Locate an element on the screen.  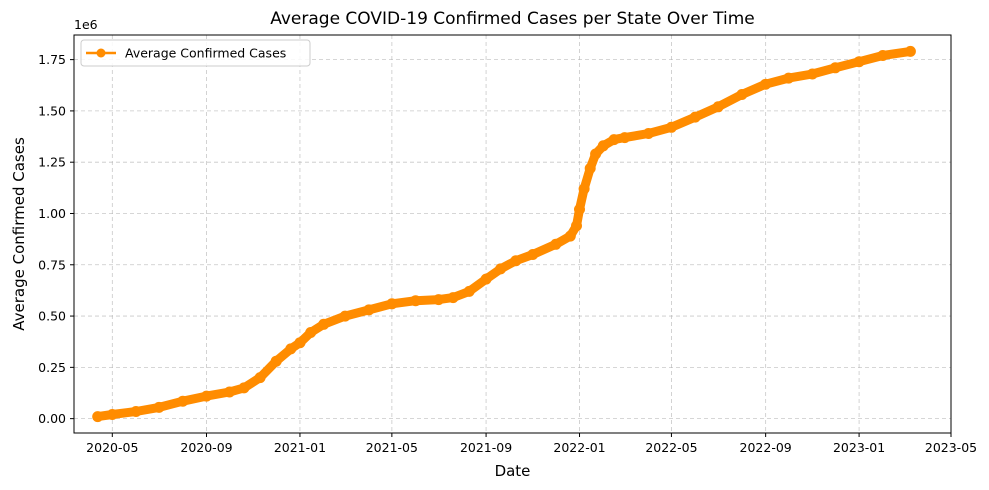
y-offset-label: 1e6 is located at coordinates (86, 24).